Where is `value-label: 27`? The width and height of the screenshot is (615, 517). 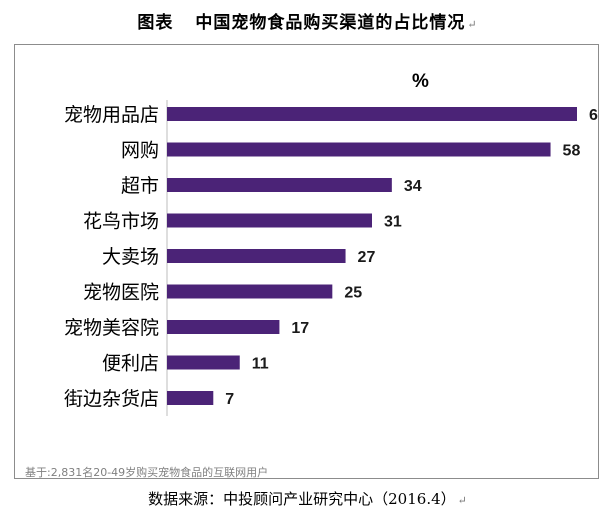 value-label: 27 is located at coordinates (367, 257).